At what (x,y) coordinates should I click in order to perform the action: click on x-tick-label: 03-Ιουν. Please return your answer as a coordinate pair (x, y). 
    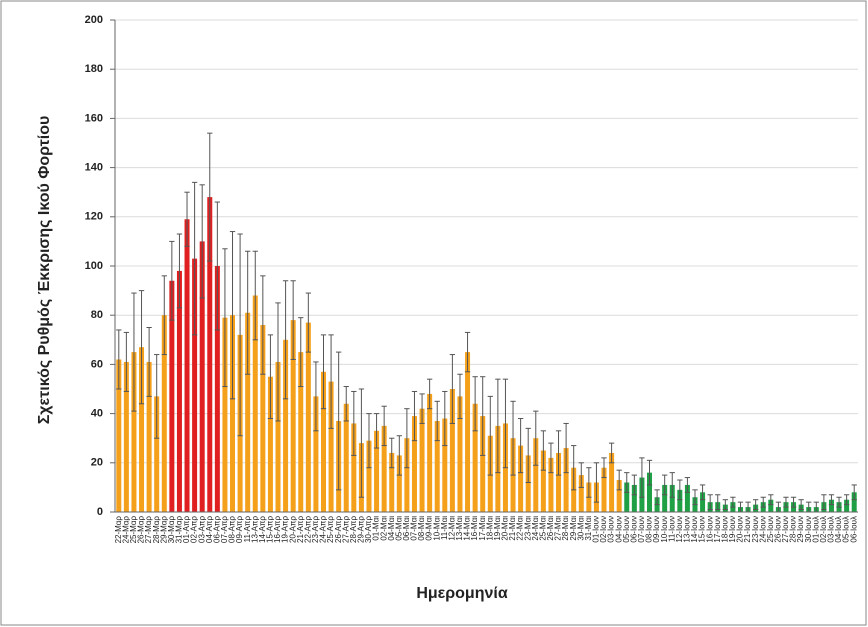
    Looking at the image, I should click on (611, 529).